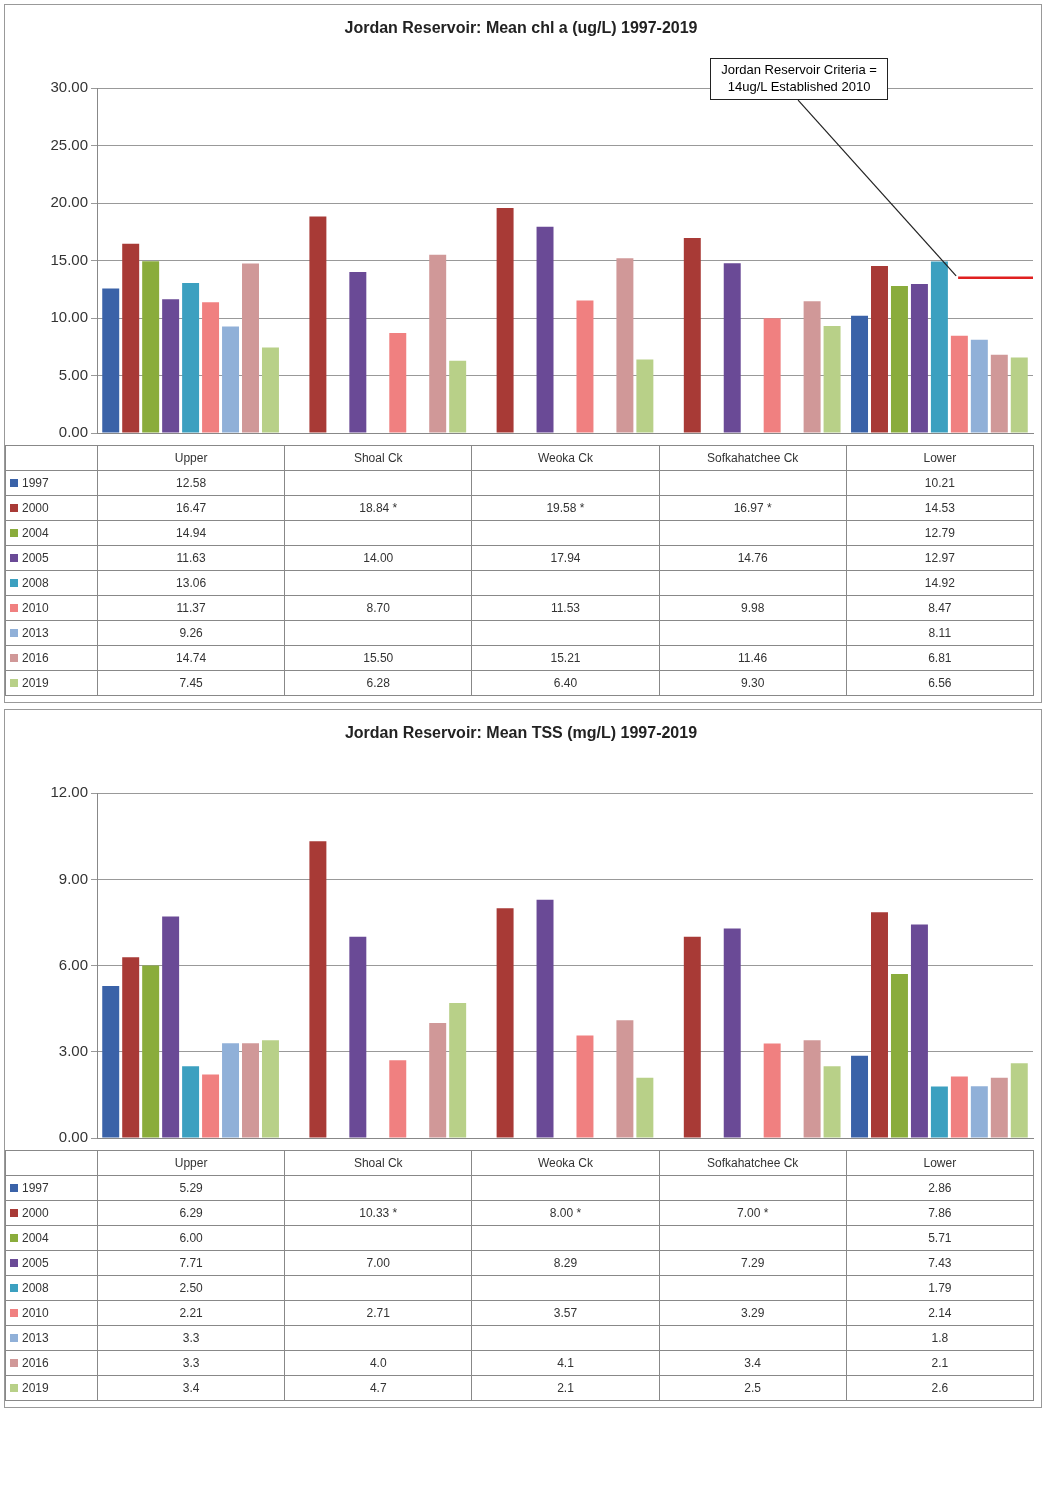 Image resolution: width=1050 pixels, height=1493 pixels. What do you see at coordinates (51, 508) in the screenshot?
I see `legend-label: 2000` at bounding box center [51, 508].